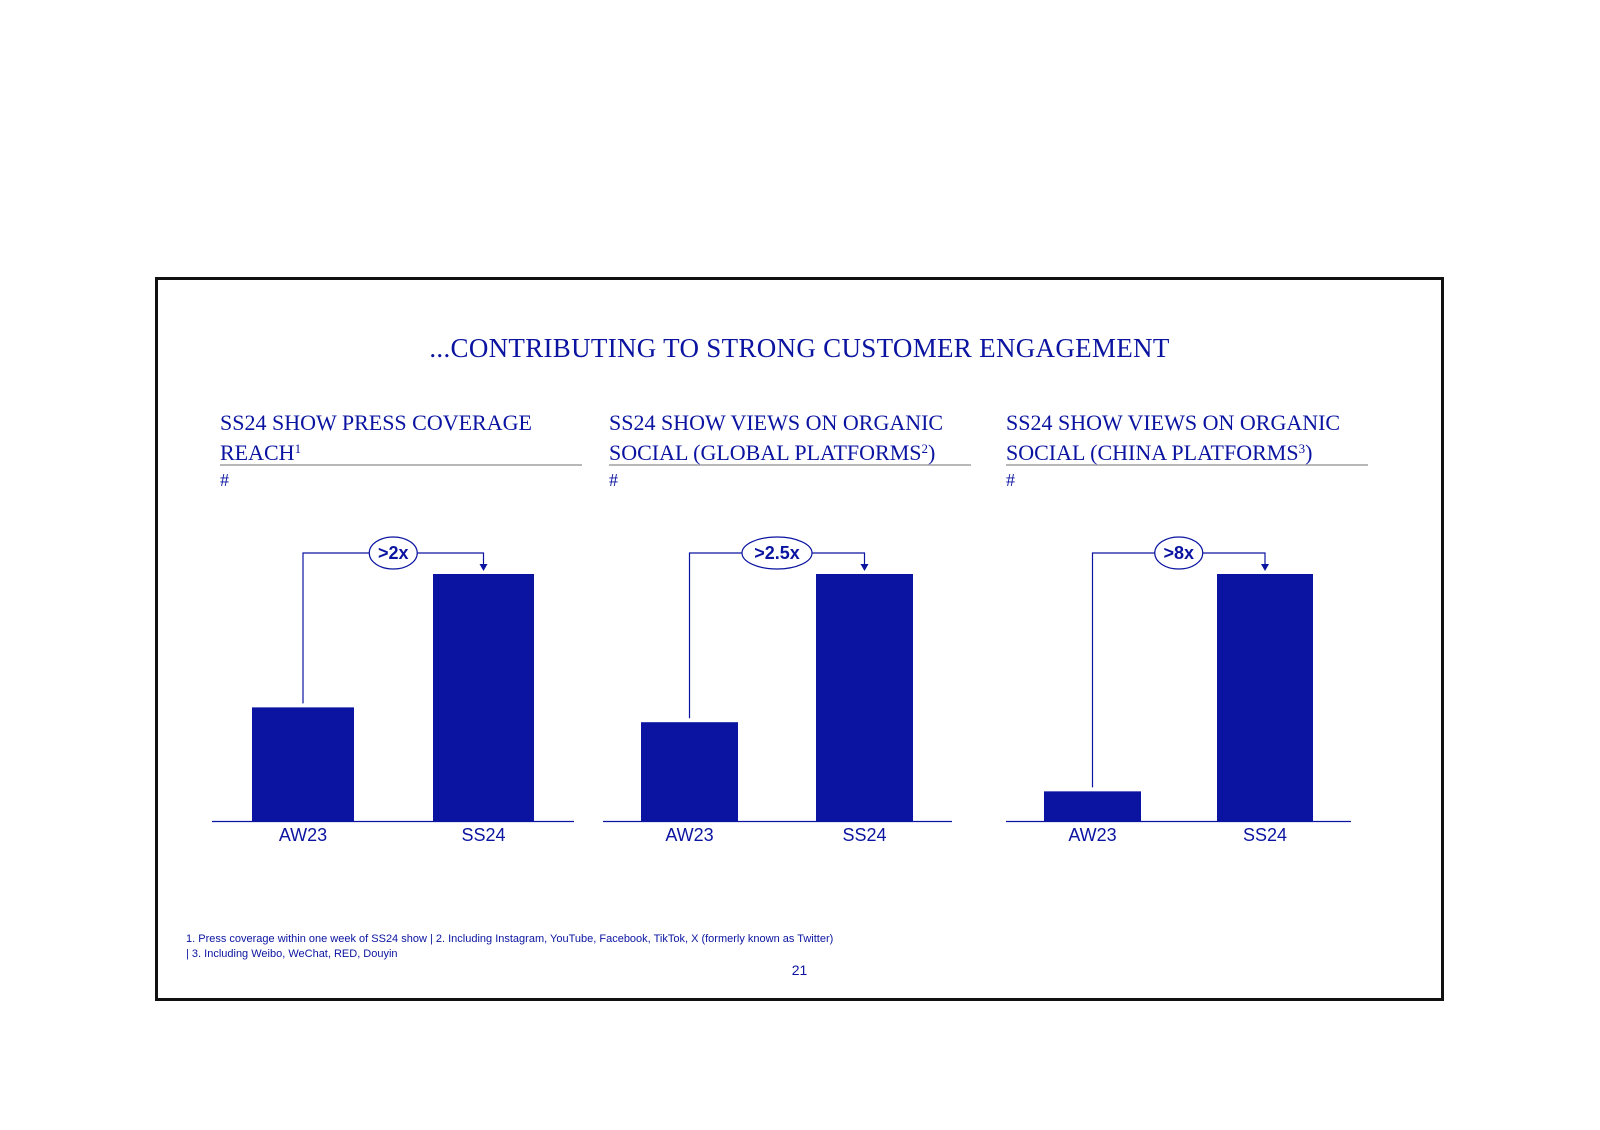  What do you see at coordinates (376, 422) in the screenshot?
I see `panel-title-line1: SS24 SHOW PRESS COVERAGE` at bounding box center [376, 422].